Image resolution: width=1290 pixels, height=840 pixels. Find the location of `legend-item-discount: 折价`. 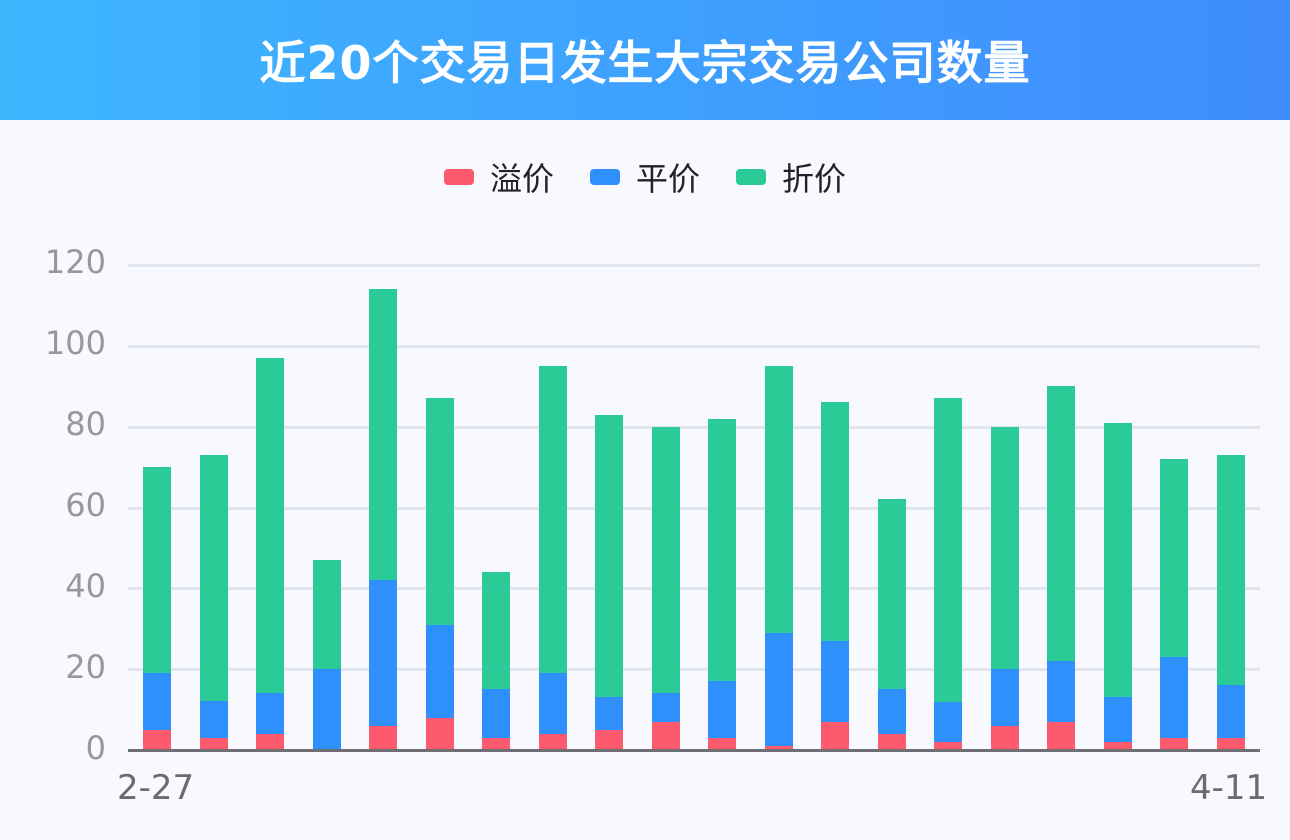

legend-item-discount: 折价 is located at coordinates (791, 177).